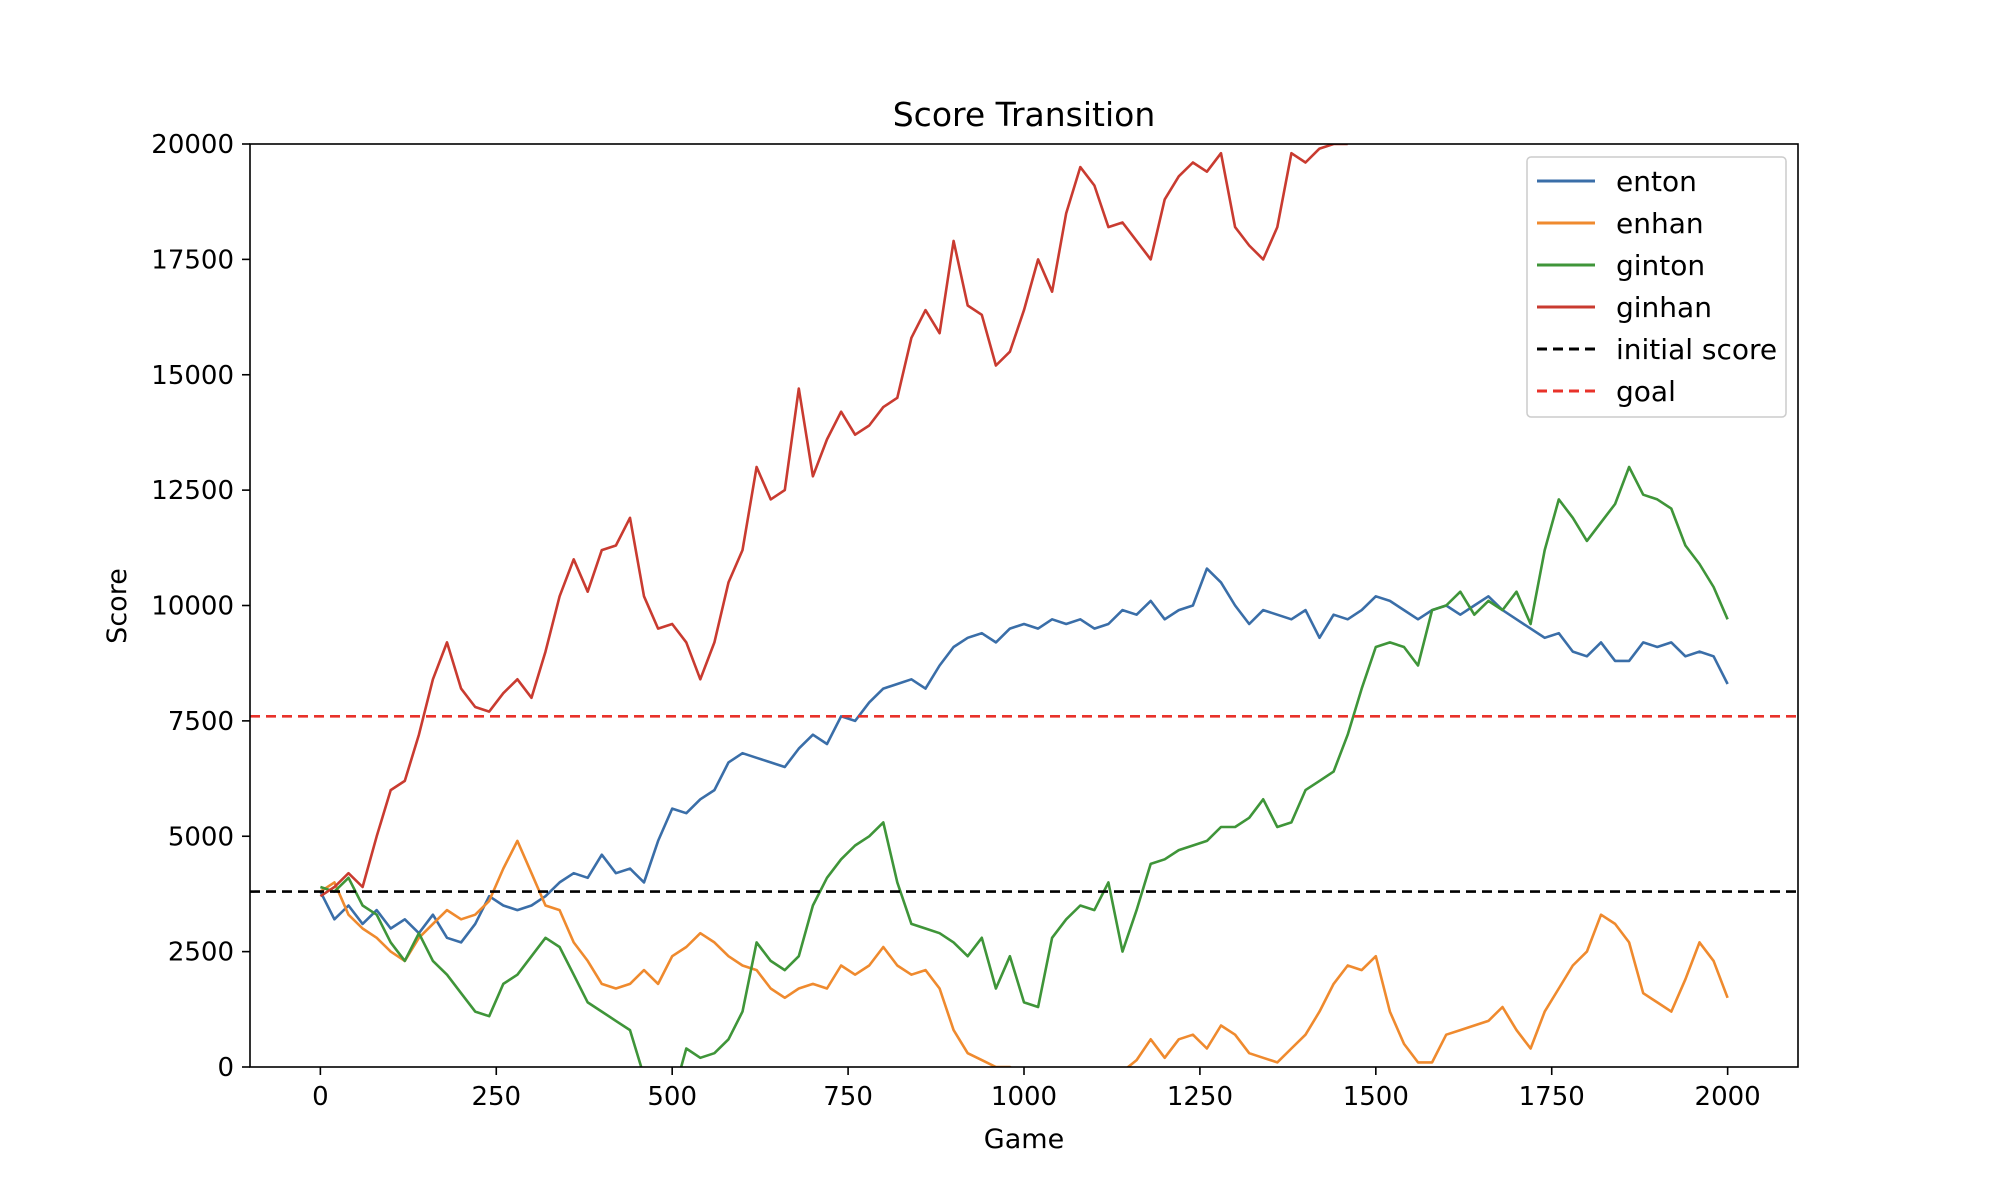 The width and height of the screenshot is (1998, 1204). What do you see at coordinates (1024, 803) in the screenshot?
I see `reference-line-layer` at bounding box center [1024, 803].